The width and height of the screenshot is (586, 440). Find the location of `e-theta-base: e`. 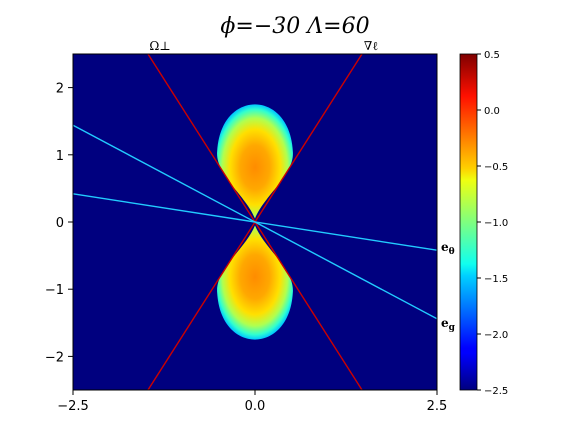

e-theta-base: e is located at coordinates (445, 247).